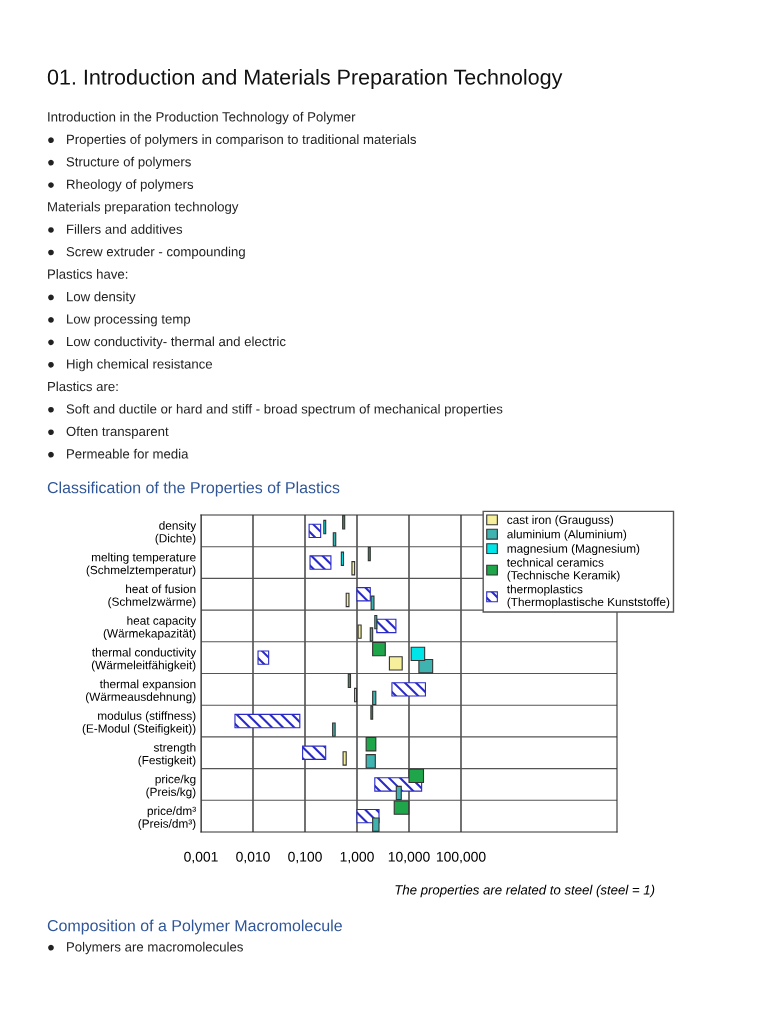 Image resolution: width=768 pixels, height=1024 pixels. Describe the element at coordinates (588, 596) in the screenshot. I see `legend-label: thermoplastics (Thermoplastische Kunststoffe)` at that location.